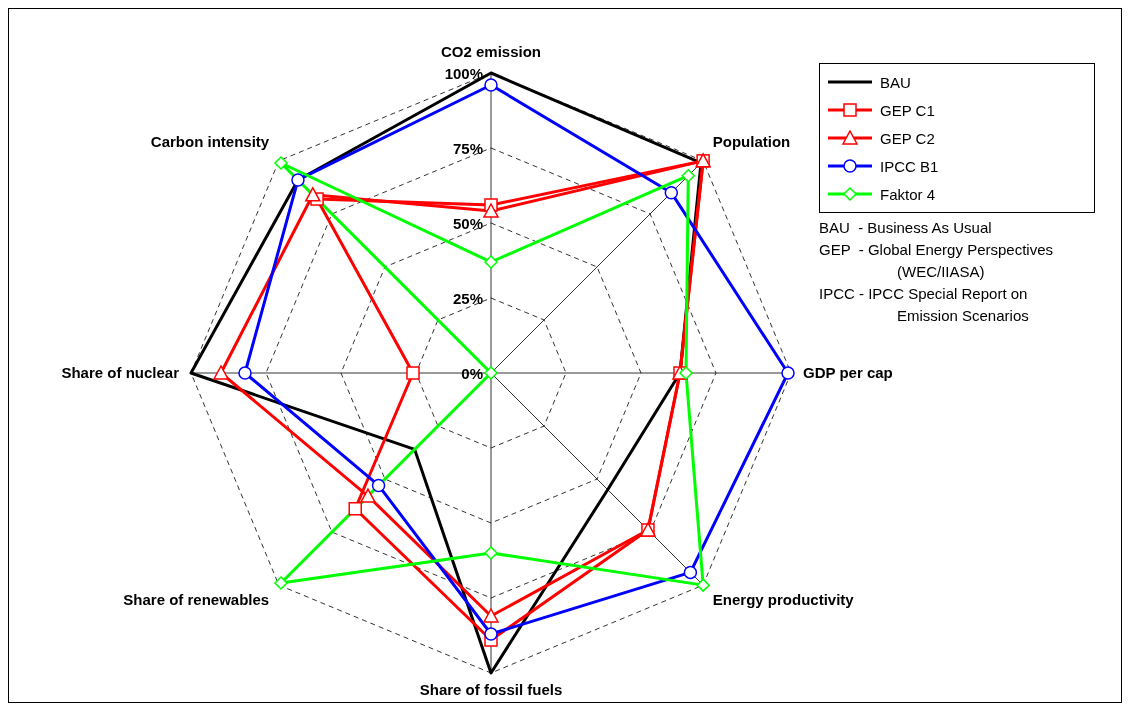  I want to click on spoke-label: Share of renewables, so click(196, 599).